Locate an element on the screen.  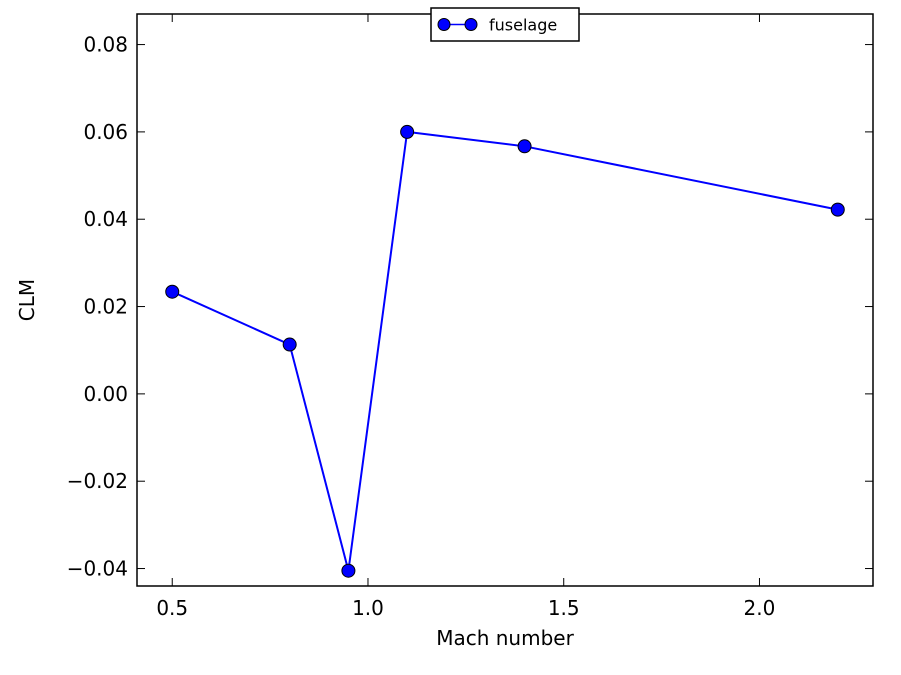
x-tick-label: 1.0 is located at coordinates (368, 608).